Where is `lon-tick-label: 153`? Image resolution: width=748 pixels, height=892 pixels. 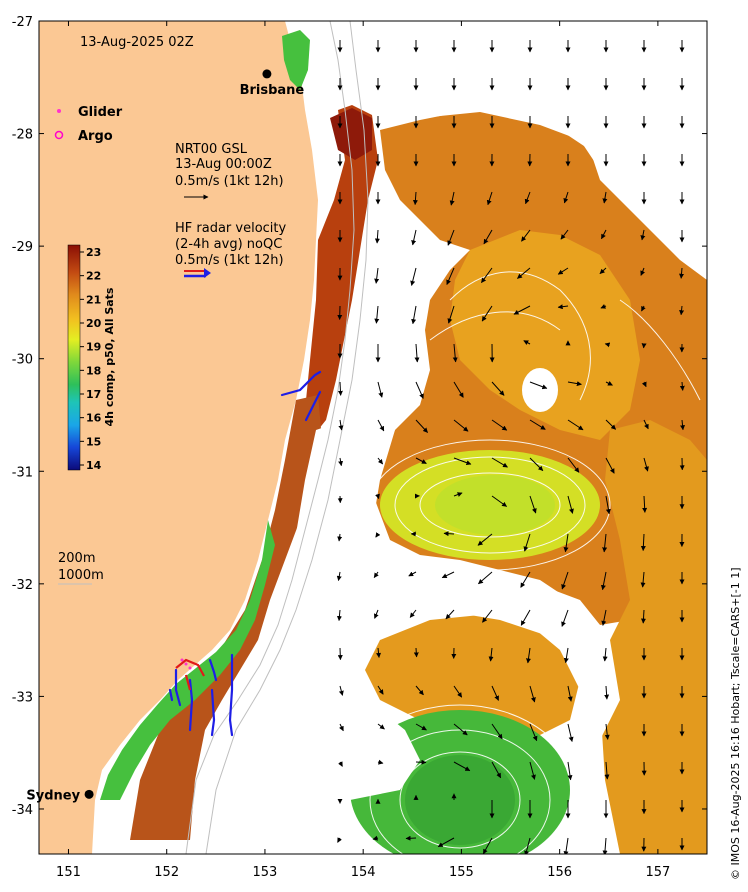
lon-tick-label: 153 is located at coordinates (265, 872).